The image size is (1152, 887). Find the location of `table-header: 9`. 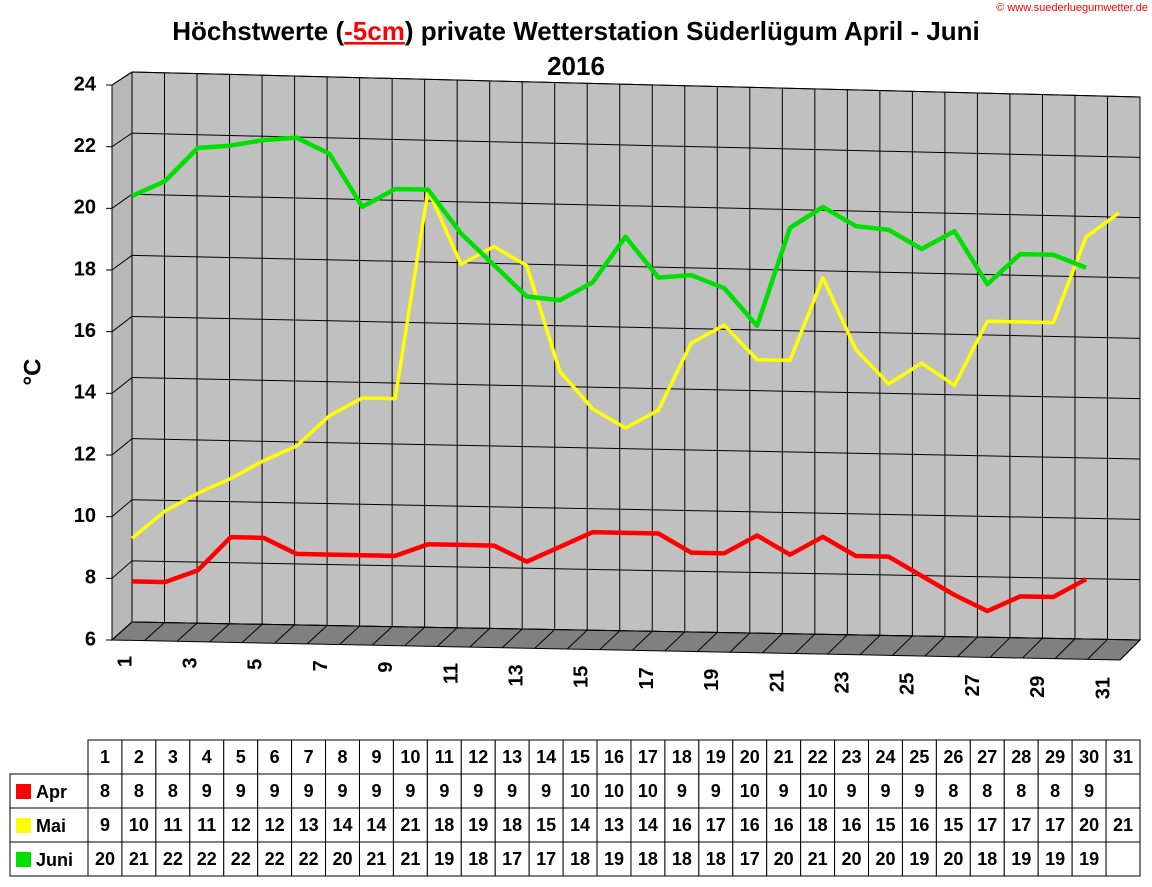

table-header: 9 is located at coordinates (376, 757).